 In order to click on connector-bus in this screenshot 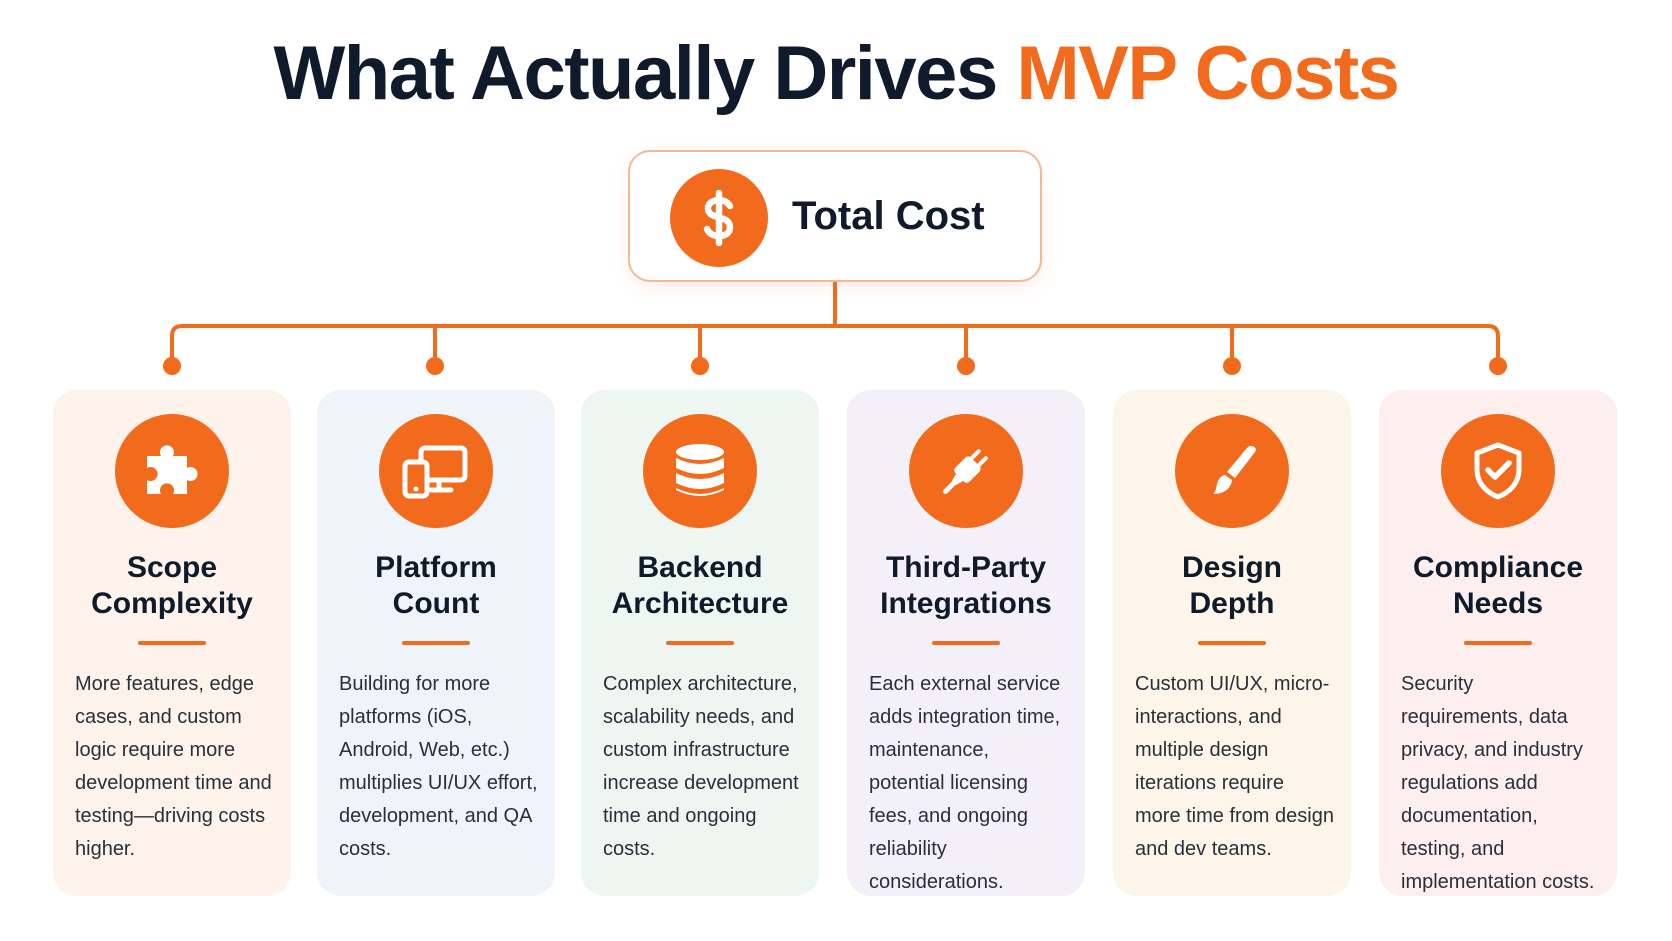, I will do `click(835, 346)`.